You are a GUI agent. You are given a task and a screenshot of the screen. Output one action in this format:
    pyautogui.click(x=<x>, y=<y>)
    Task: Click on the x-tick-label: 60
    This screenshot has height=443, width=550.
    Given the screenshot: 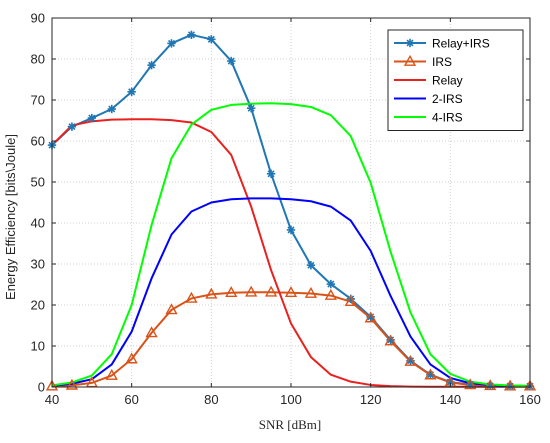 What is the action you would take?
    pyautogui.click(x=131, y=399)
    